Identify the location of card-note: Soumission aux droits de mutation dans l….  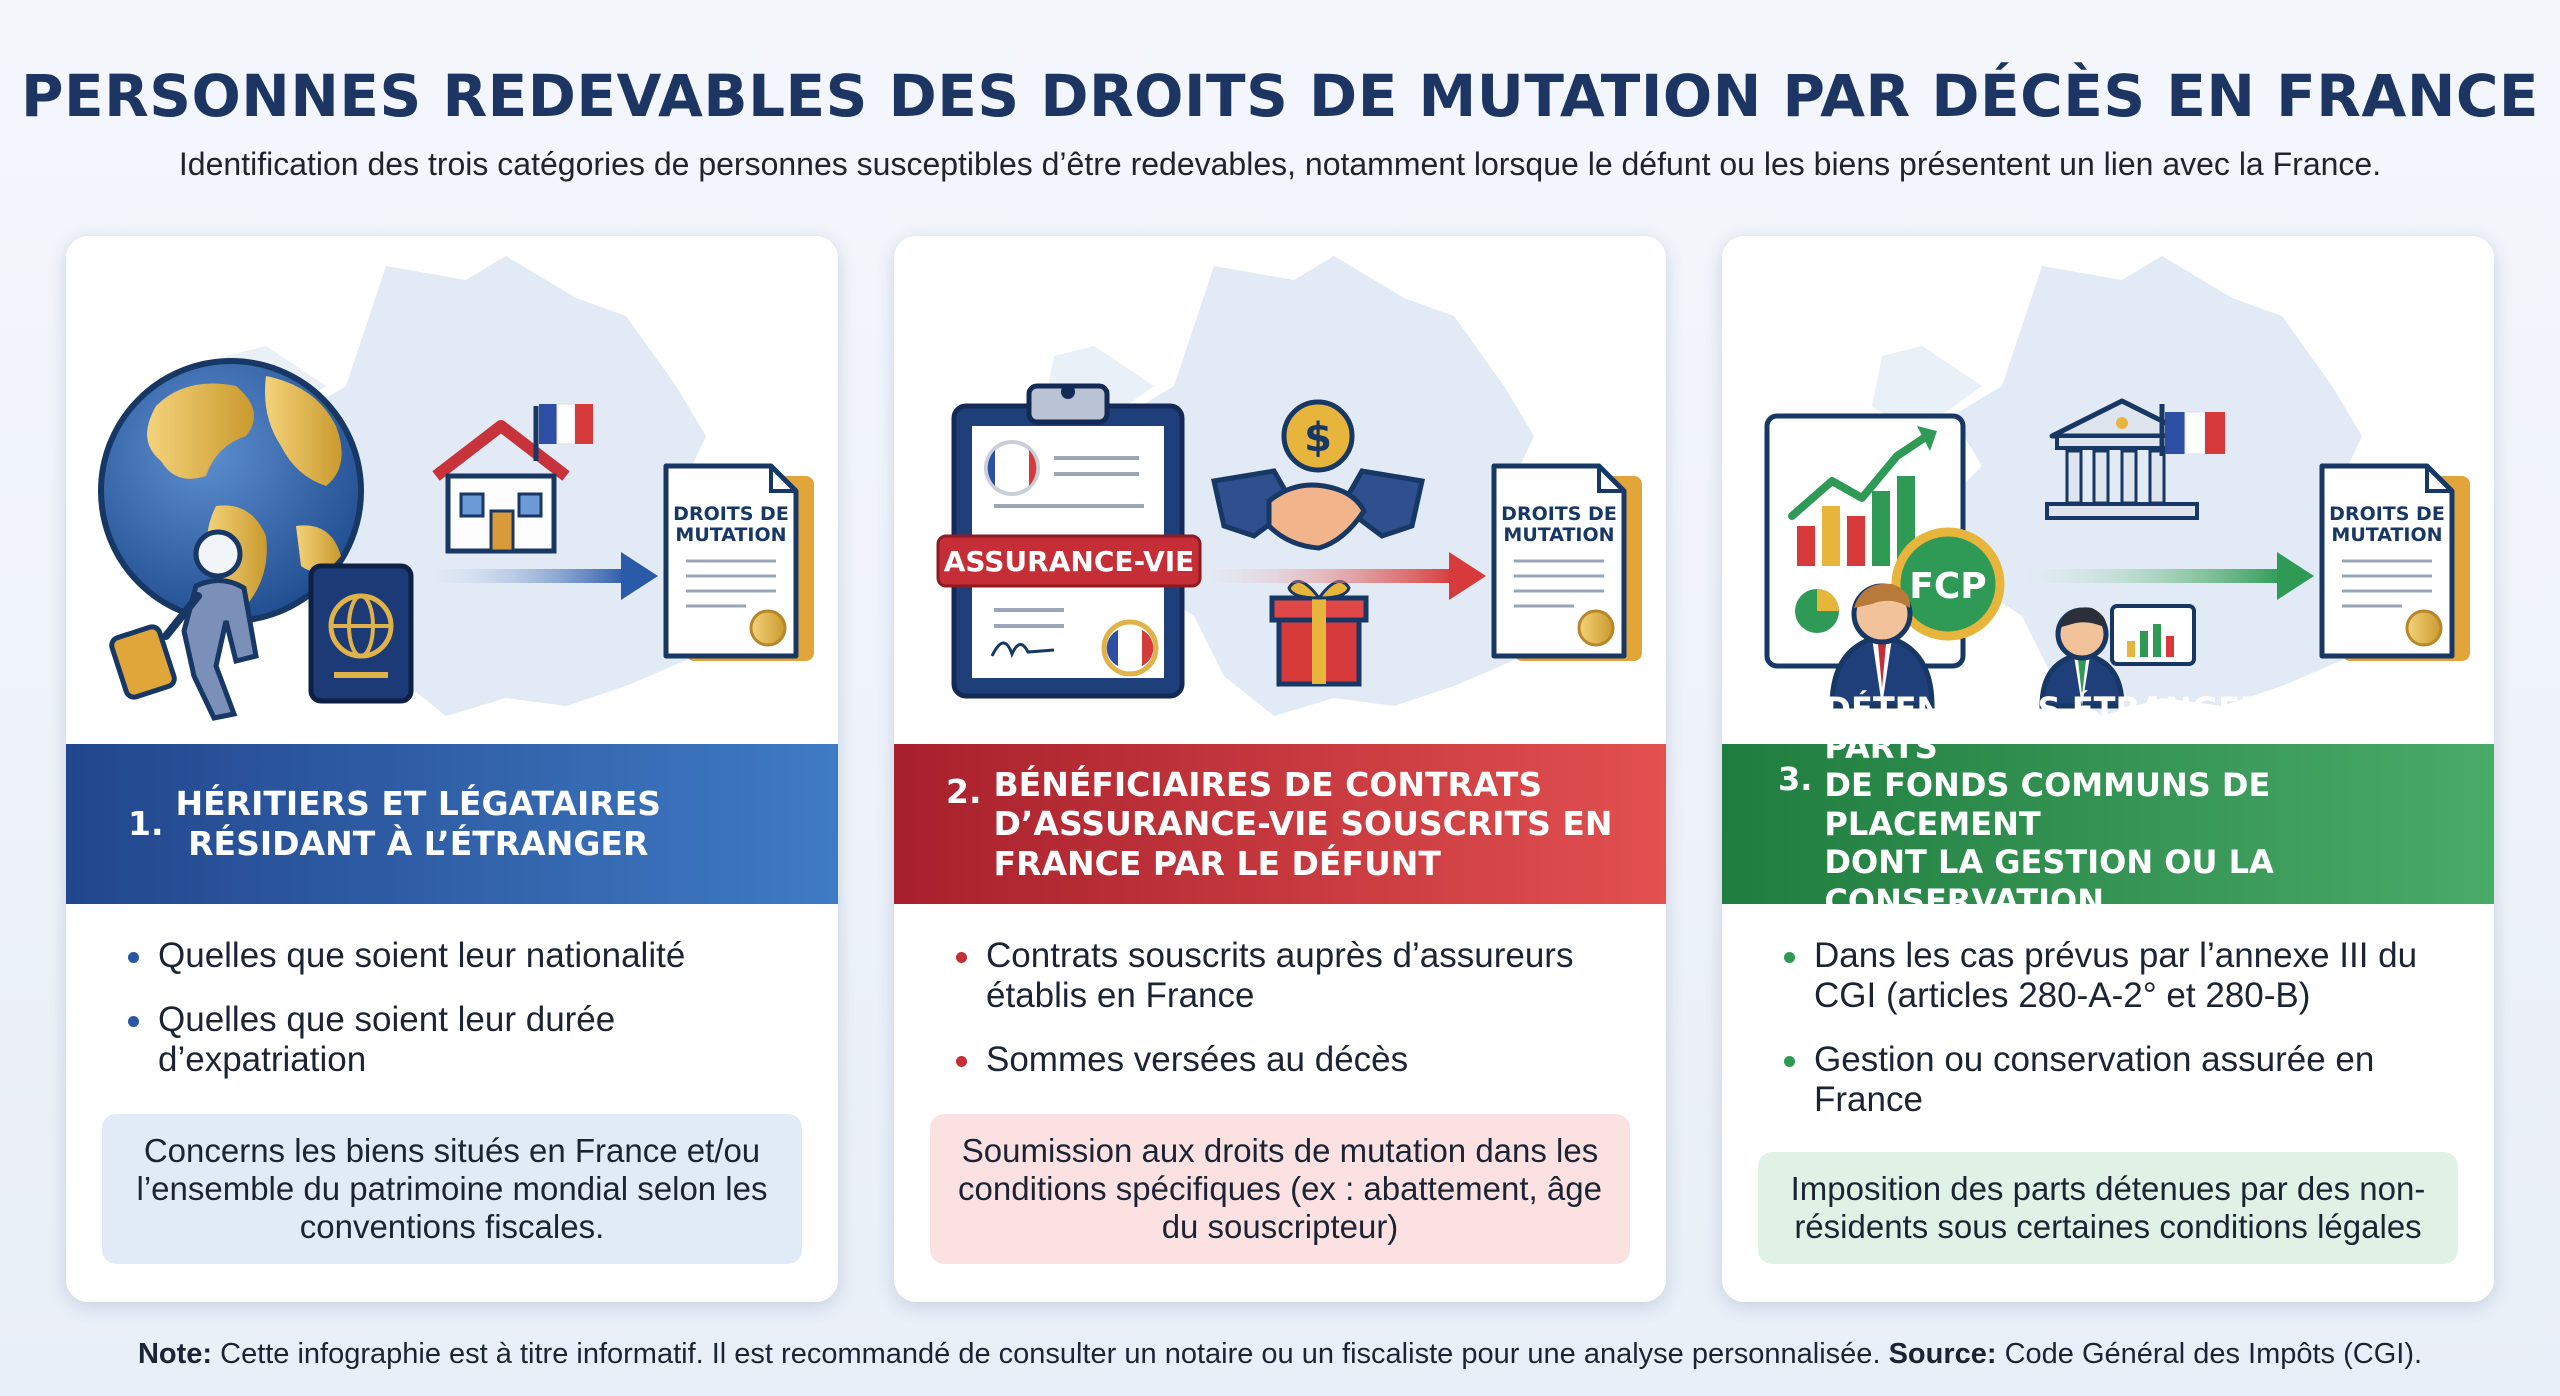
(1280, 1189).